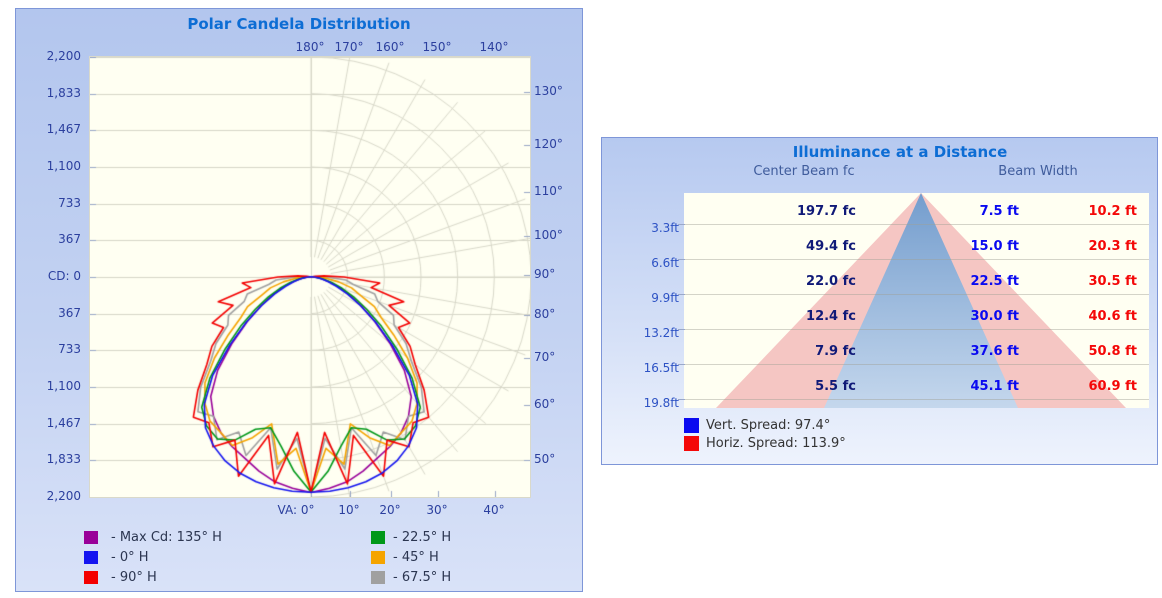 This screenshot has width=1162, height=598. I want to click on distance-label: 16.5ft, so click(661, 368).